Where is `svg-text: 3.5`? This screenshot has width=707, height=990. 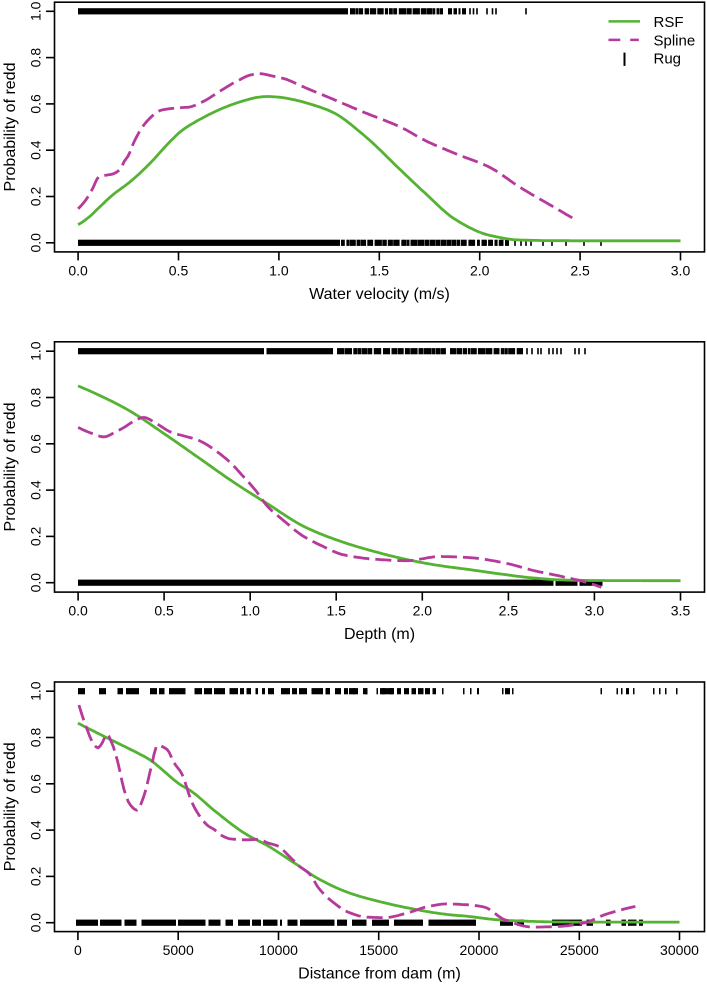 svg-text: 3.5 is located at coordinates (681, 611).